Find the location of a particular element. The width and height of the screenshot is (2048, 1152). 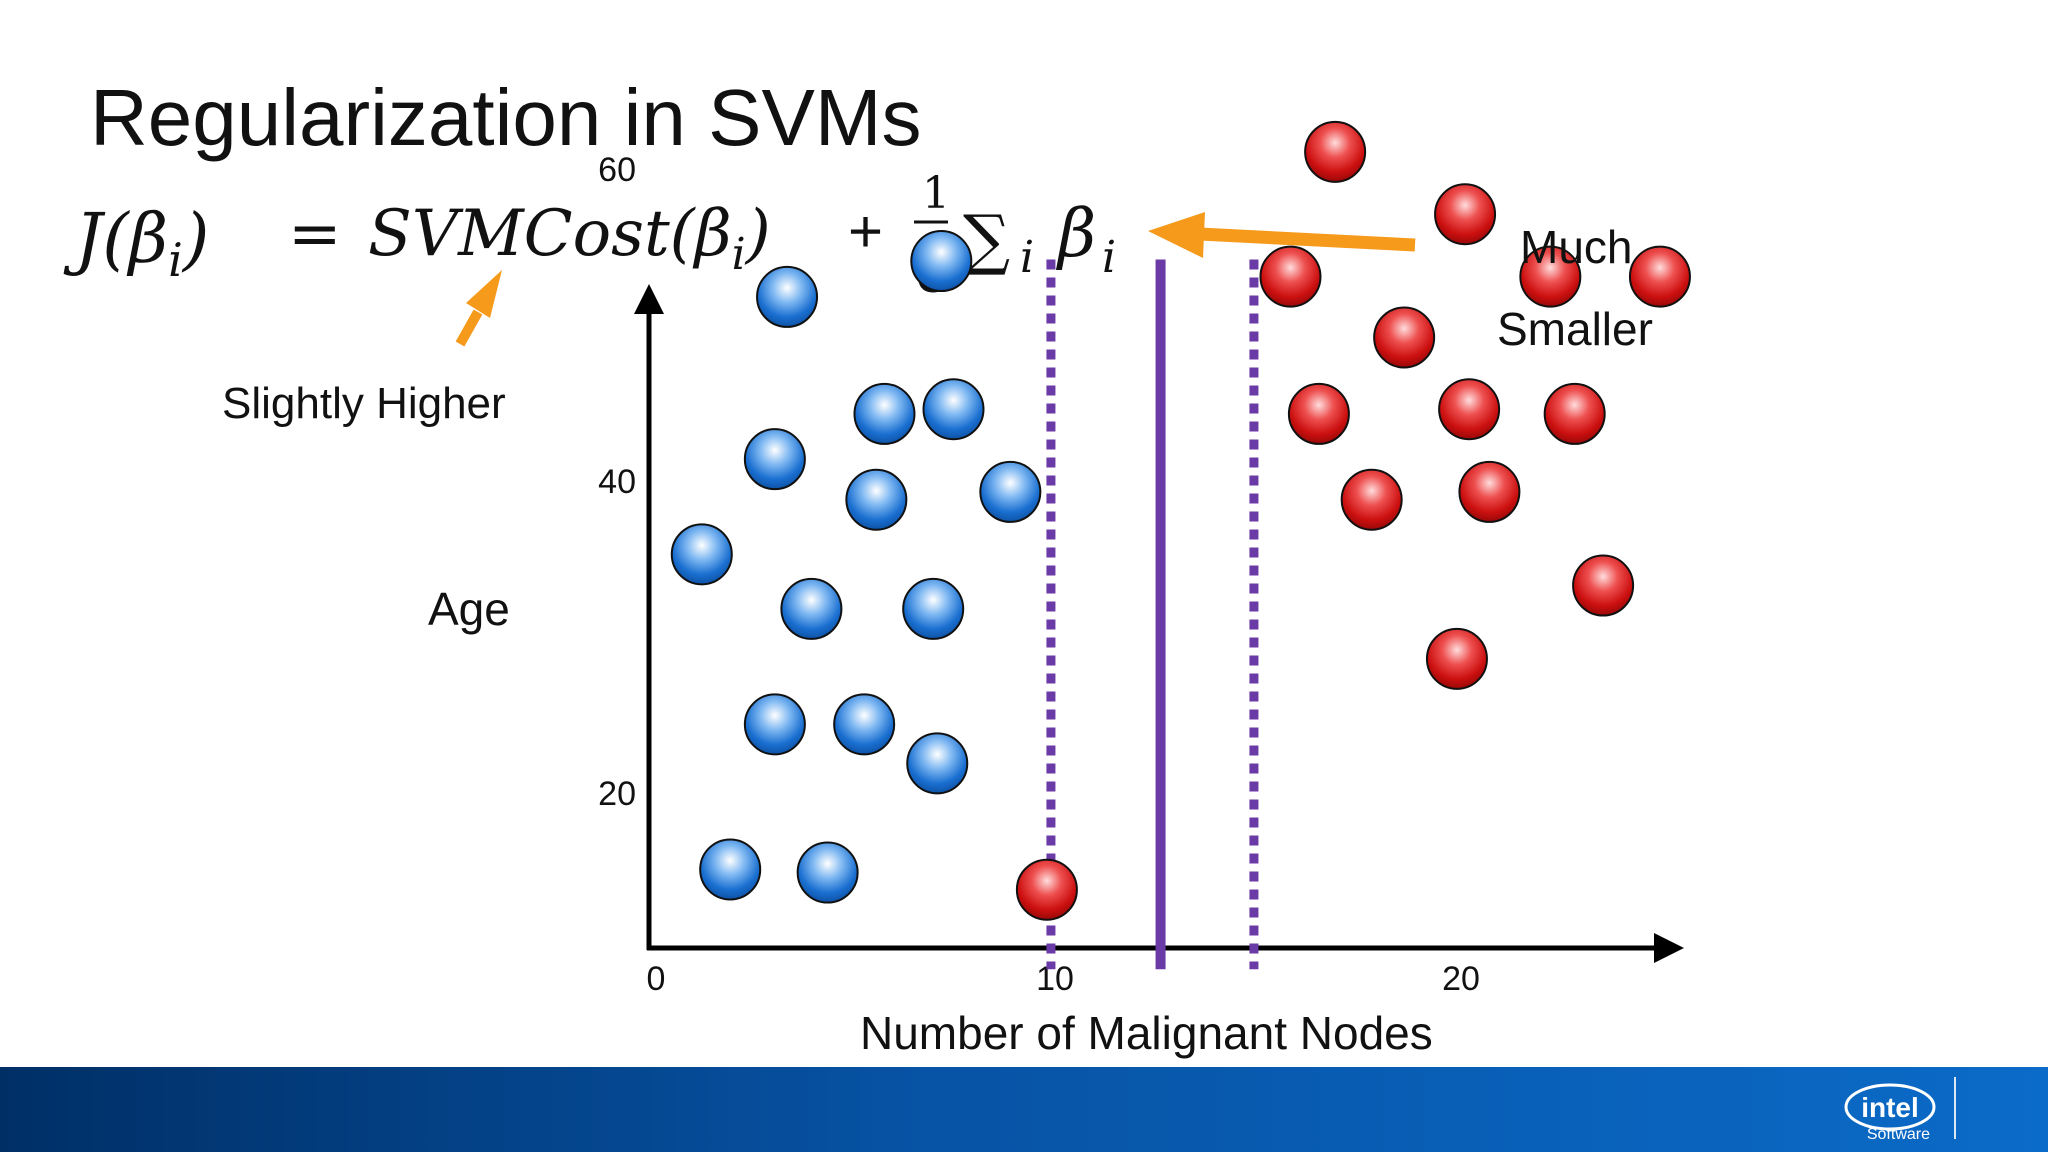

svg-text: J(βi) is located at coordinates (136, 243).